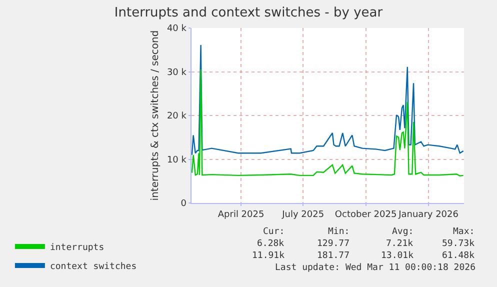 The height and width of the screenshot is (287, 497). What do you see at coordinates (403, 232) in the screenshot?
I see `text: Avg:` at bounding box center [403, 232].